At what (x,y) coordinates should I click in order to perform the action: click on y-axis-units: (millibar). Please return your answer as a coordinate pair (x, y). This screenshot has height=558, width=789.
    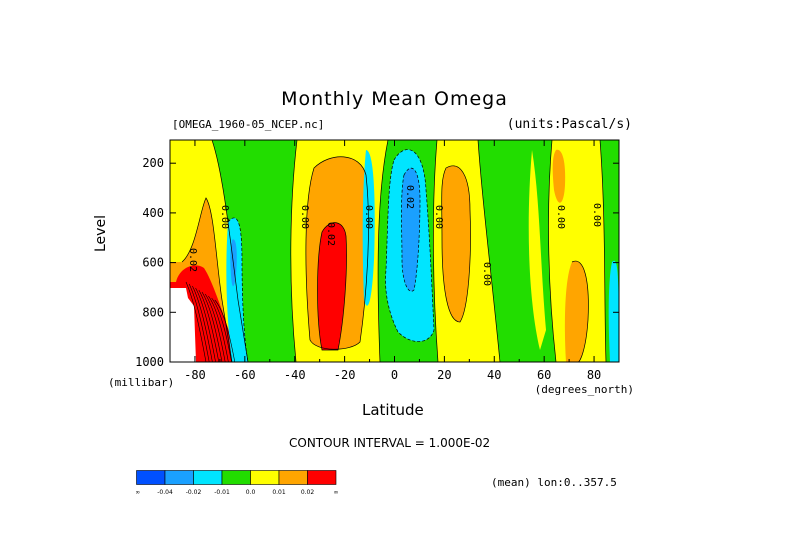
    Looking at the image, I should click on (141, 382).